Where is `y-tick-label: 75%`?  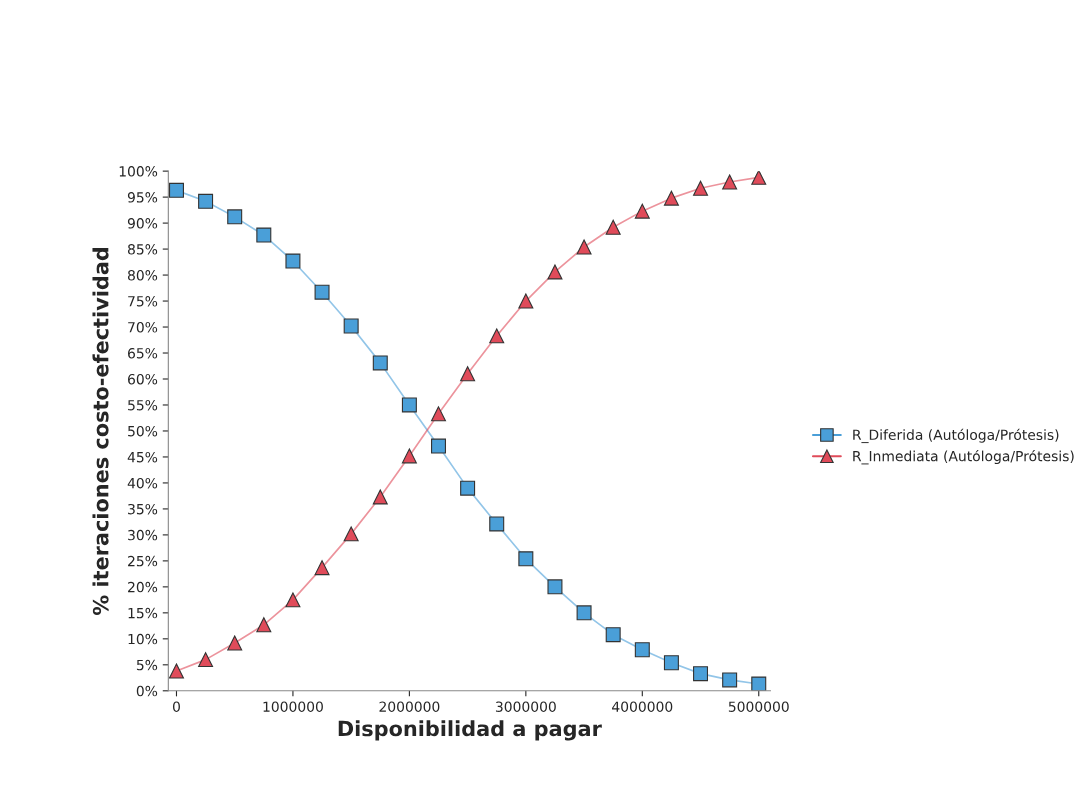
y-tick-label: 75% is located at coordinates (143, 301).